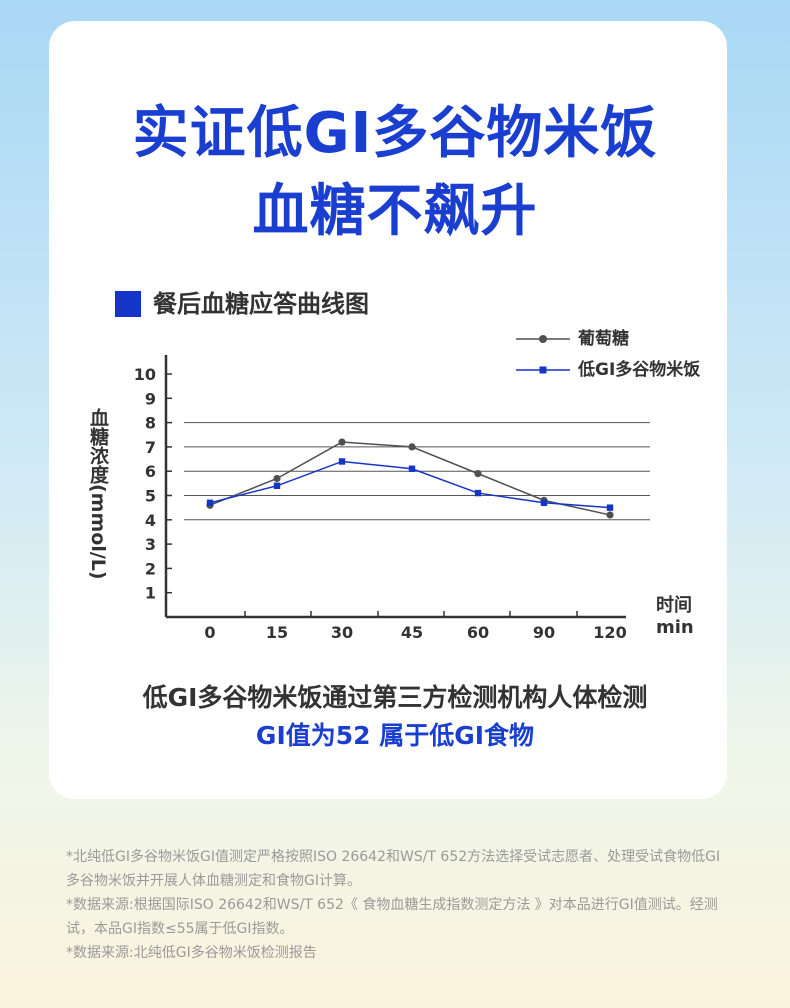 The width and height of the screenshot is (790, 1008). I want to click on x-axis-label: 时间 min, so click(675, 617).